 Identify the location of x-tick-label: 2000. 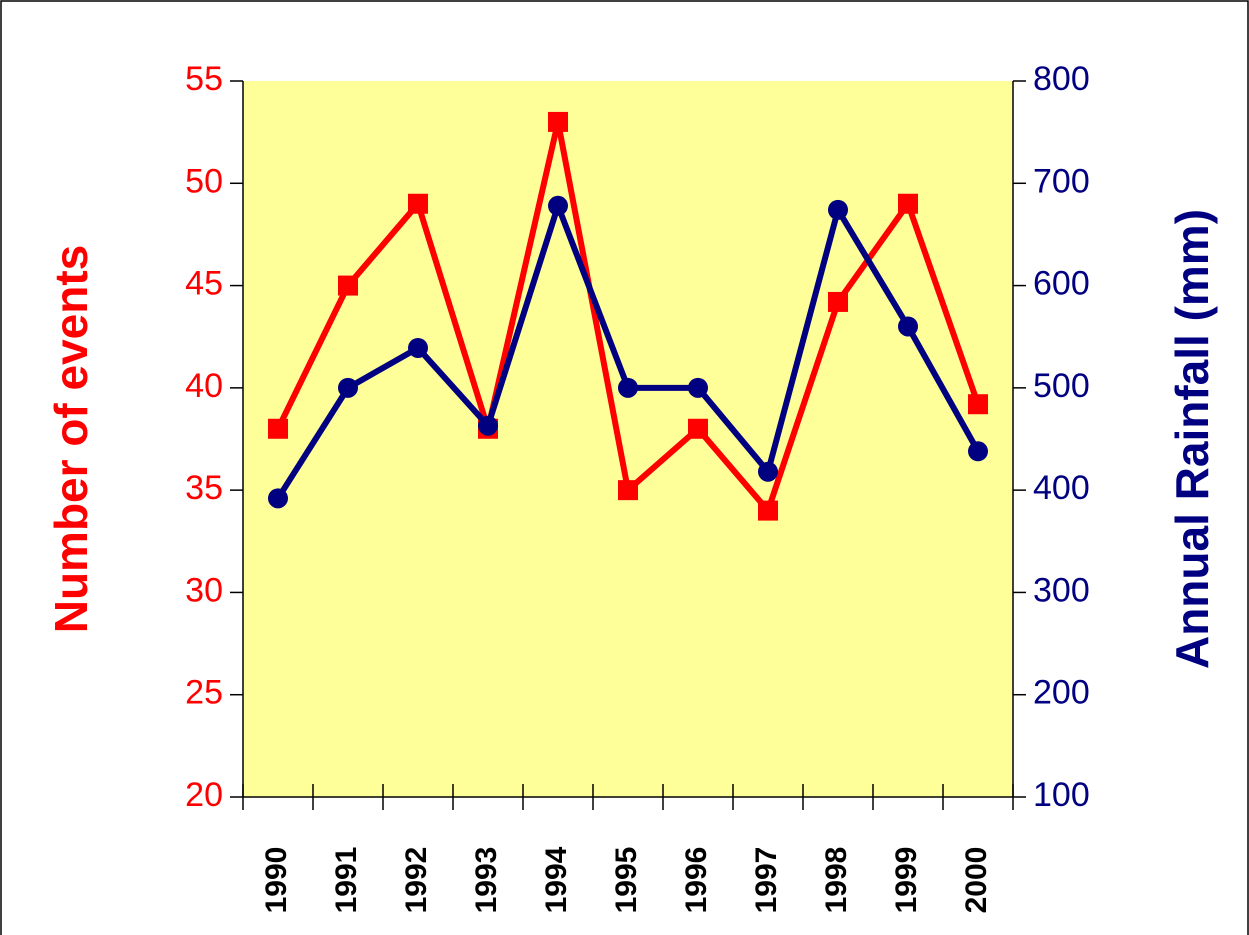
(976, 880).